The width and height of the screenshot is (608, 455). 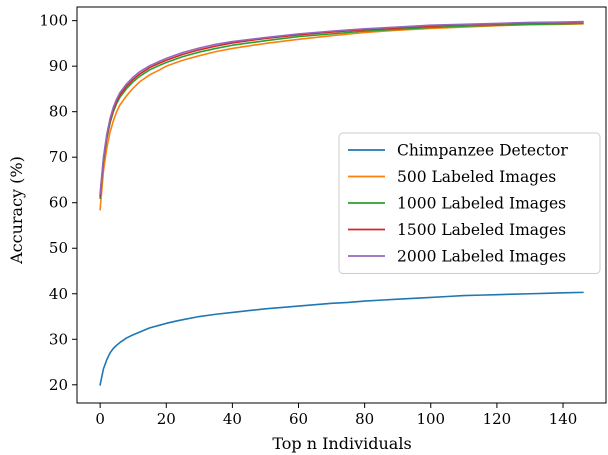 I want to click on legend-box, so click(x=469, y=203).